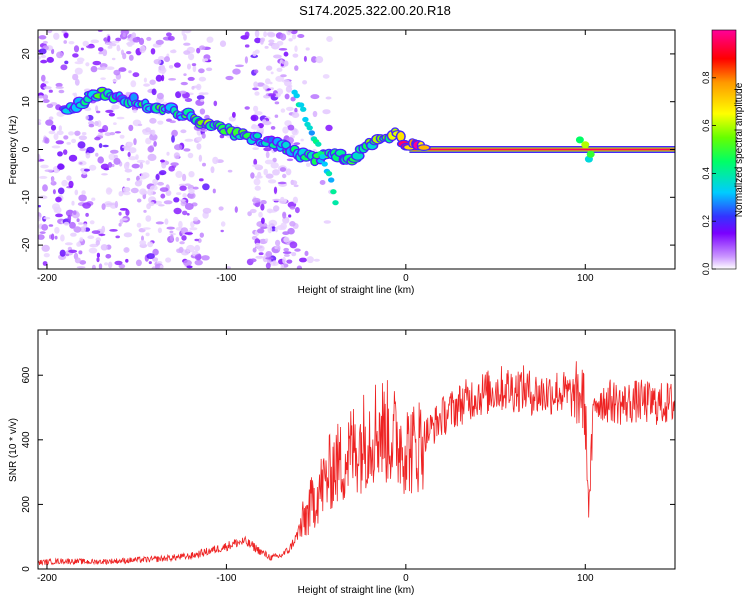  What do you see at coordinates (47, 278) in the screenshot?
I see `spectrogram-x-tick-label: -200` at bounding box center [47, 278].